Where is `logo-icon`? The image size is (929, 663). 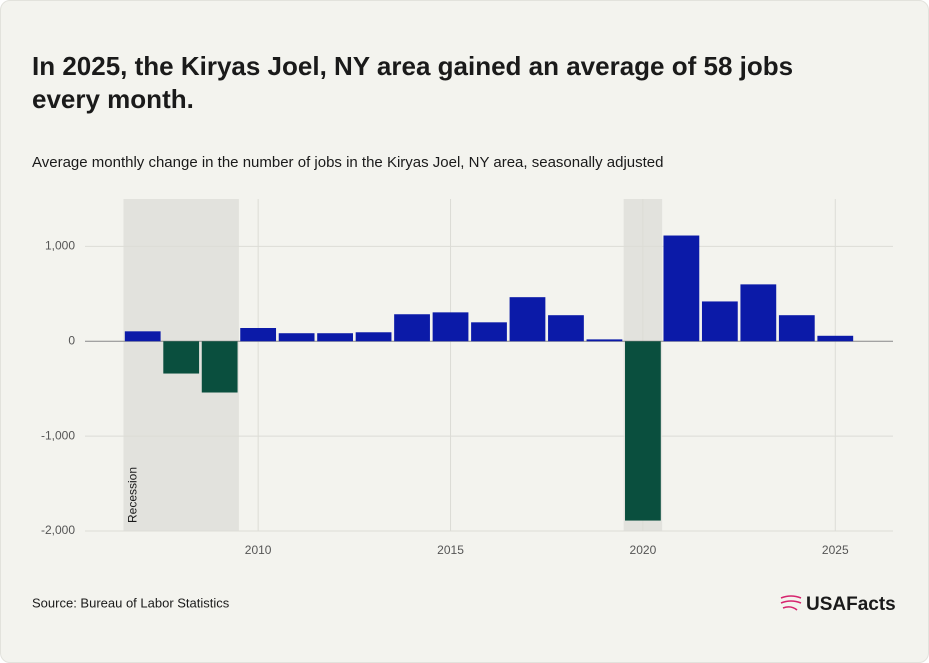 logo-icon is located at coordinates (791, 603).